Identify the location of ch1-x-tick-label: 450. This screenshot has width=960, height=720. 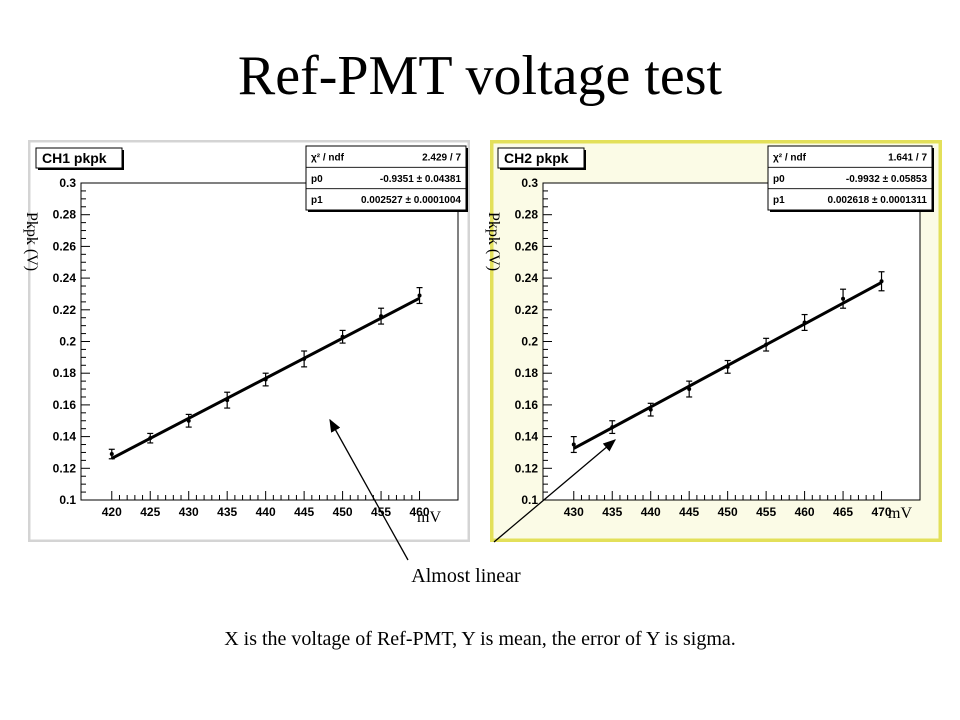
(343, 512).